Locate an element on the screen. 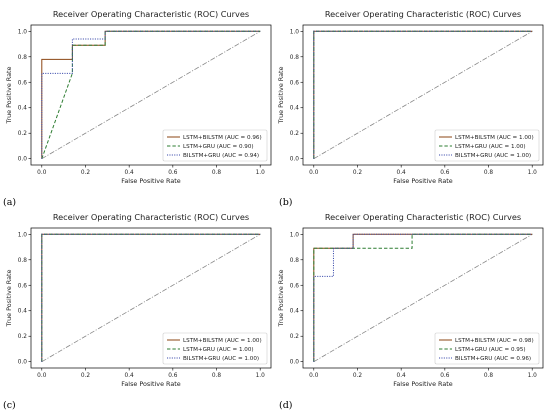 This screenshot has width=550, height=414. panel-label: (d) is located at coordinates (286, 405).